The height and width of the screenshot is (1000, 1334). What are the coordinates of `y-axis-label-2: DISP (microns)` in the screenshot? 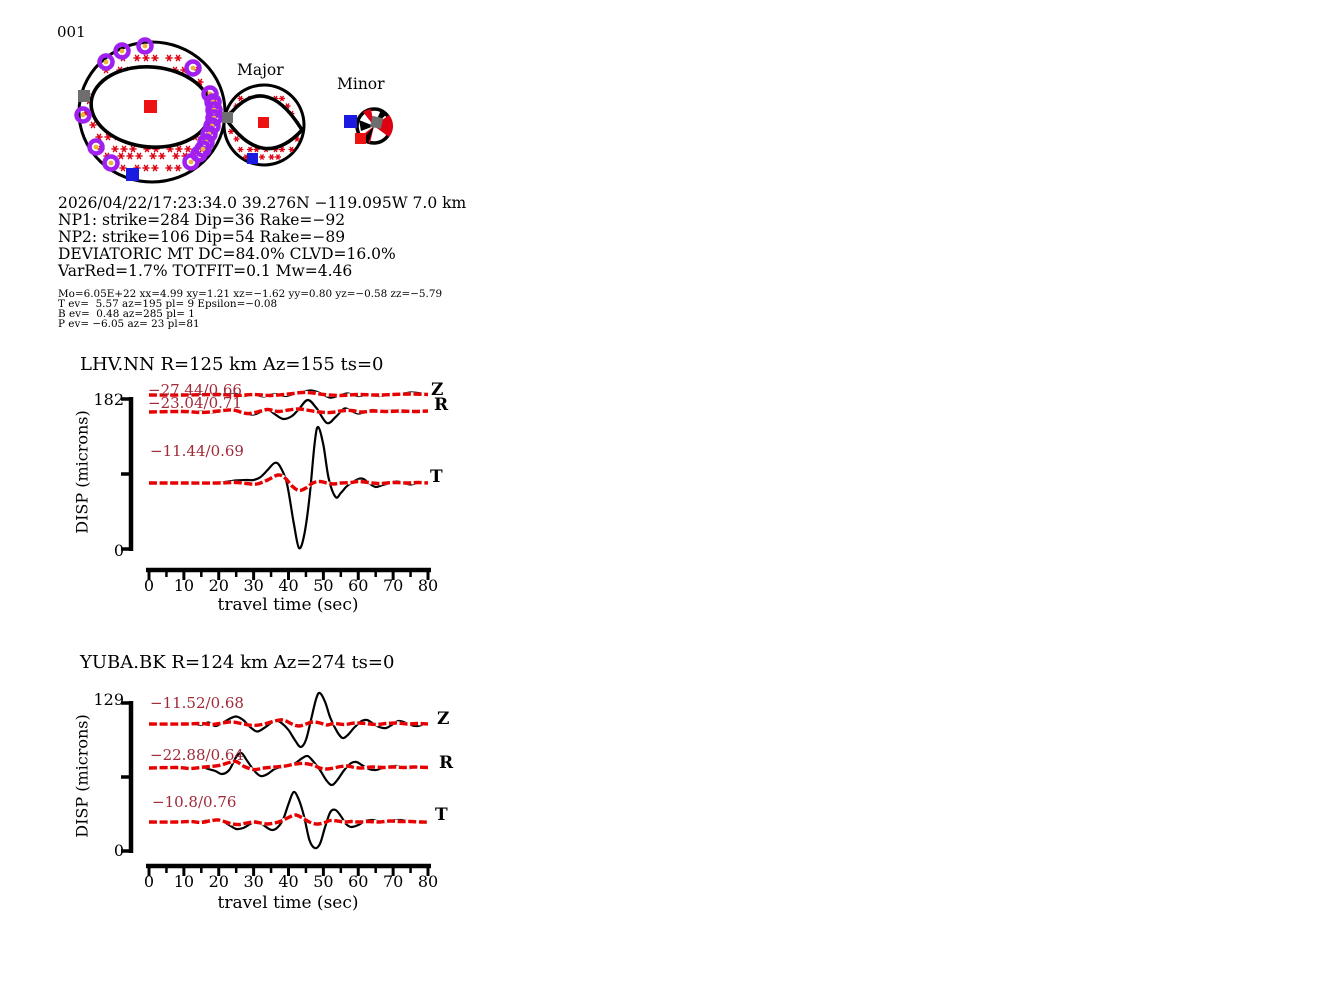 It's located at (82, 776).